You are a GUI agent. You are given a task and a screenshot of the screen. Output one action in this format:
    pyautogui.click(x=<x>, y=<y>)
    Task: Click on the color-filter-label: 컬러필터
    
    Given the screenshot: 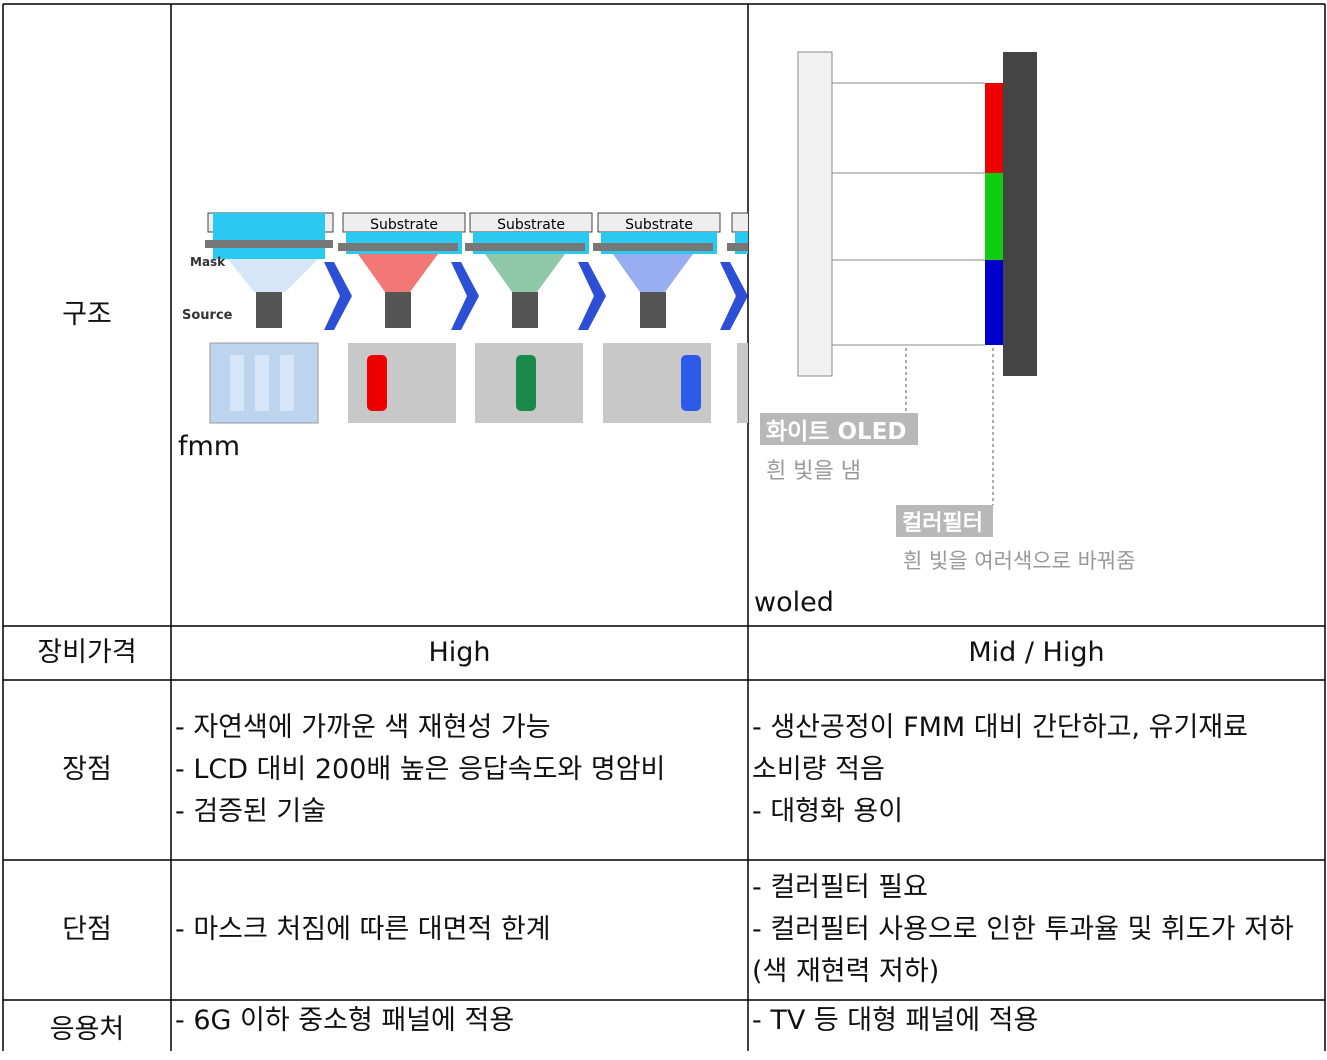 What is the action you would take?
    pyautogui.click(x=942, y=523)
    